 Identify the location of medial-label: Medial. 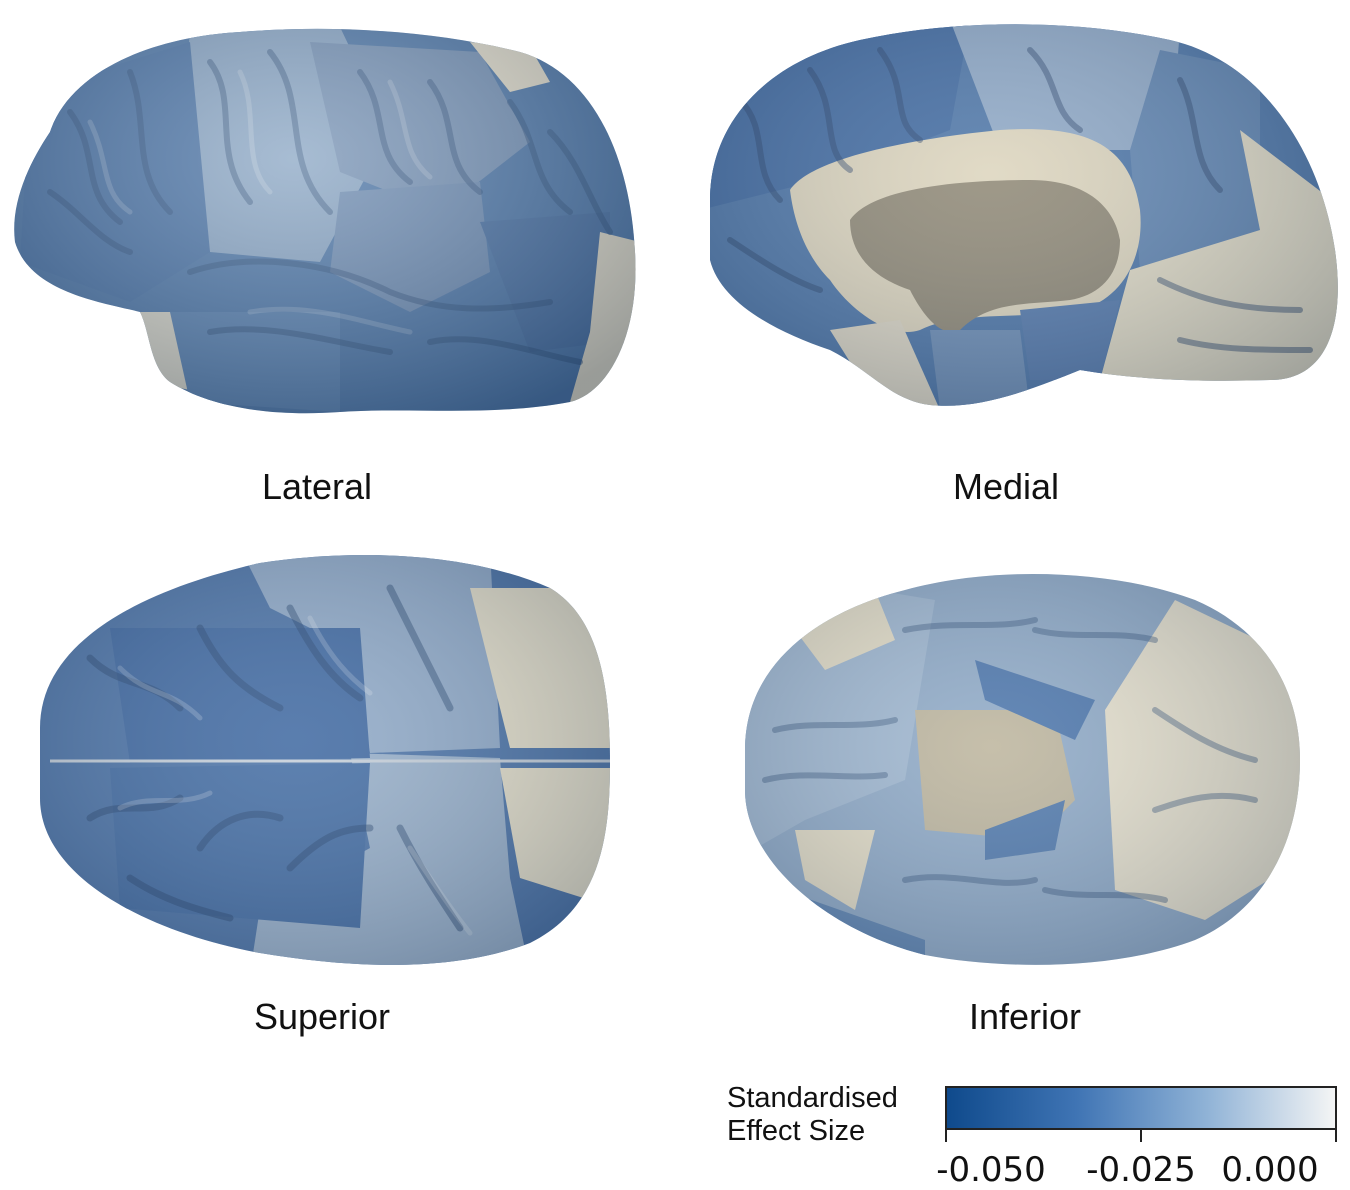
(1006, 486).